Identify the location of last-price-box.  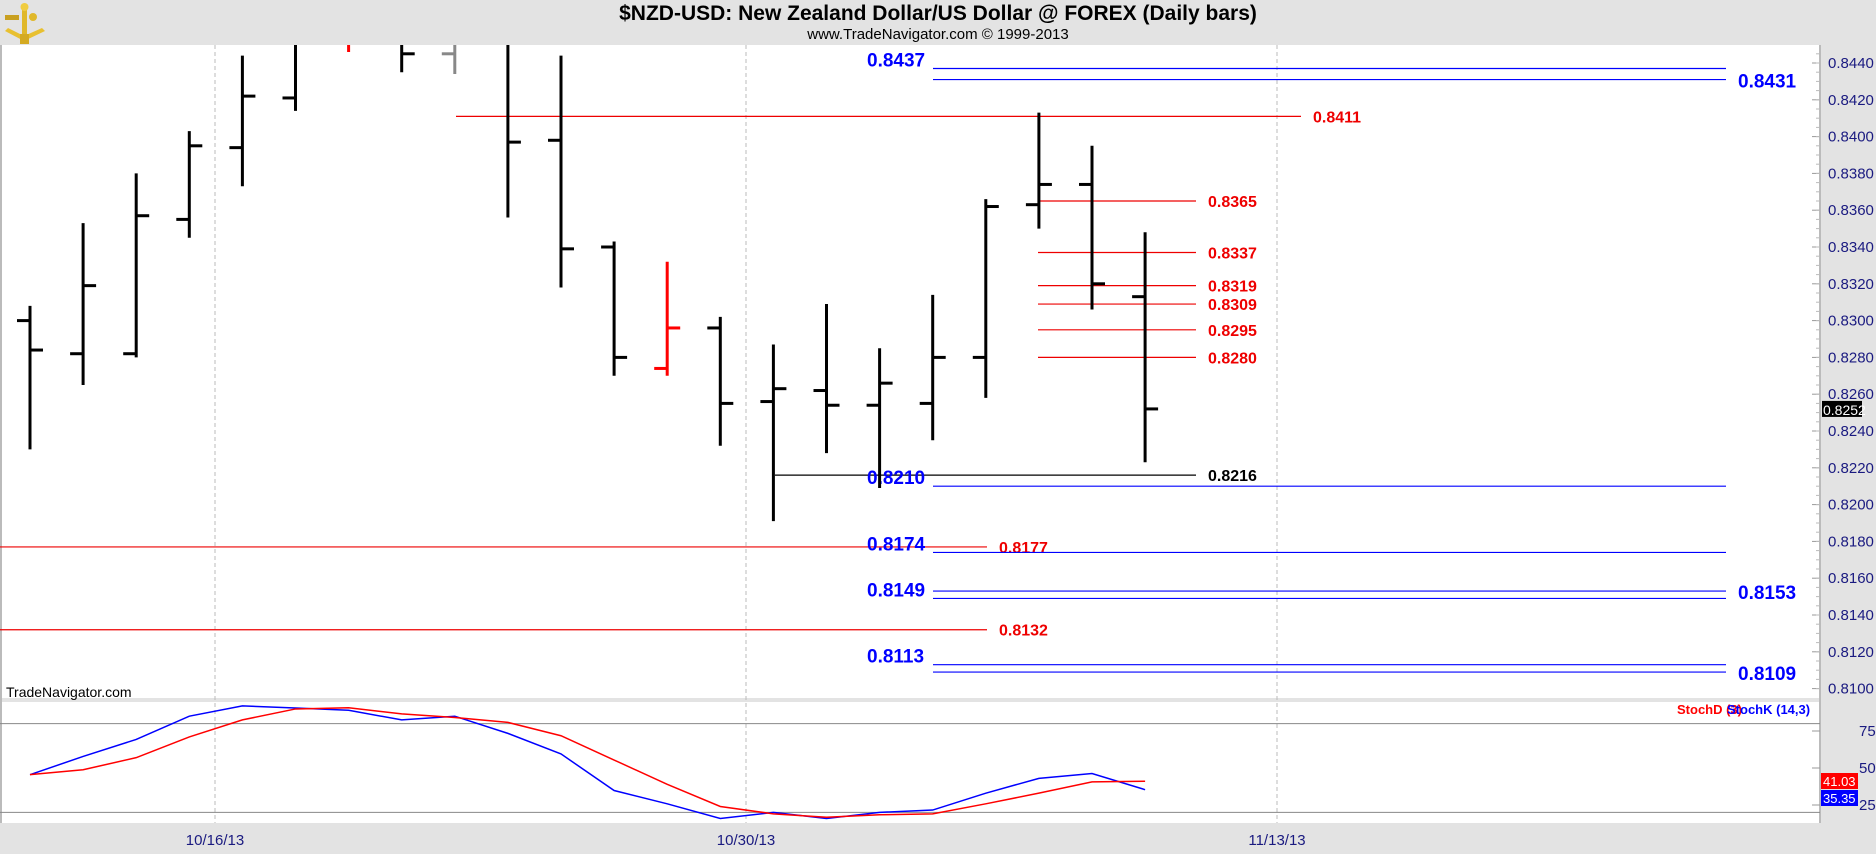
(1842, 408).